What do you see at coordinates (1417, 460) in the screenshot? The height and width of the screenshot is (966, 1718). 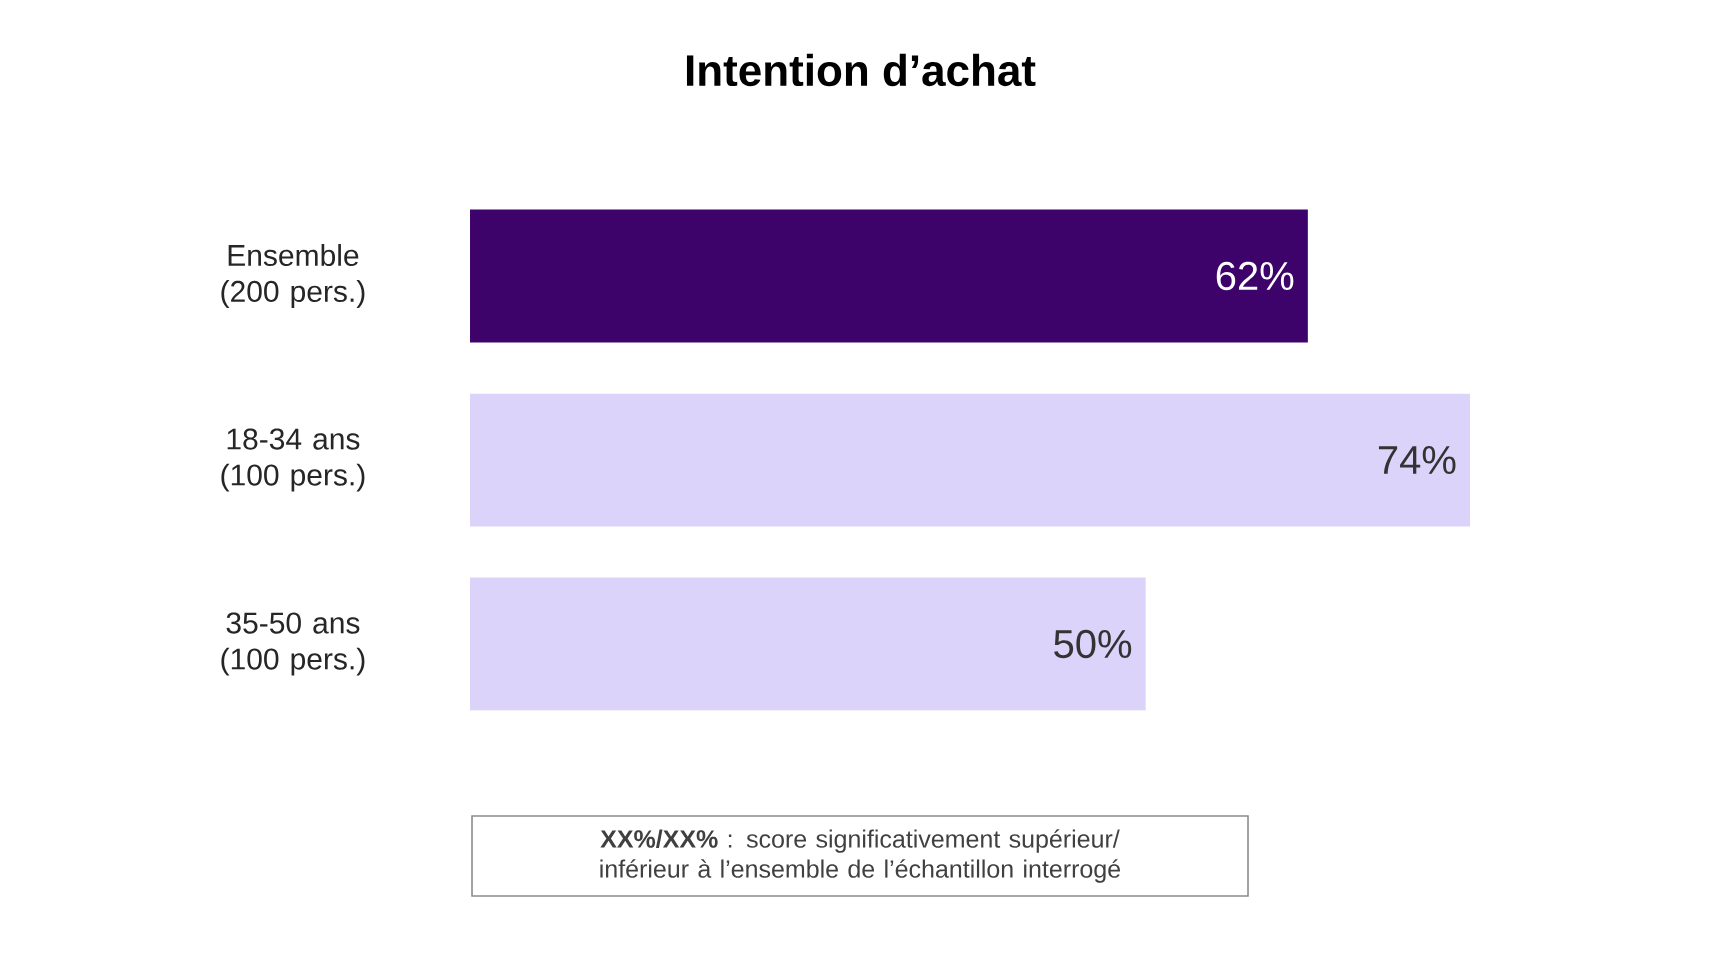 I see `data-label: 74%` at bounding box center [1417, 460].